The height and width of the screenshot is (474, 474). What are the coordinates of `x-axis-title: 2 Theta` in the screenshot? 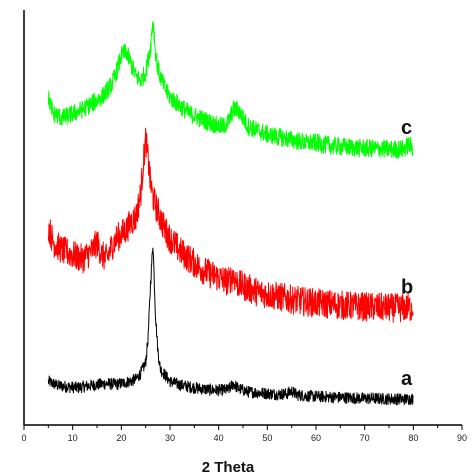 It's located at (228, 466).